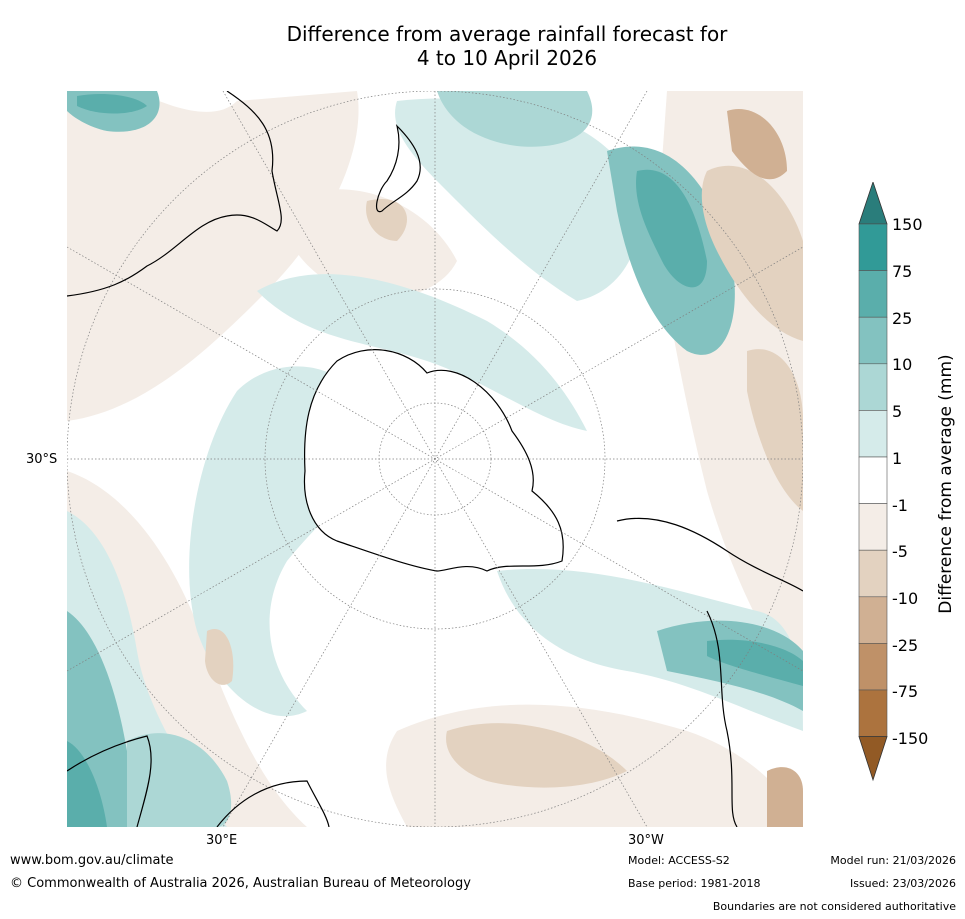 This screenshot has height=919, width=965. What do you see at coordinates (902, 364) in the screenshot?
I see `colorbar-tick: 10` at bounding box center [902, 364].